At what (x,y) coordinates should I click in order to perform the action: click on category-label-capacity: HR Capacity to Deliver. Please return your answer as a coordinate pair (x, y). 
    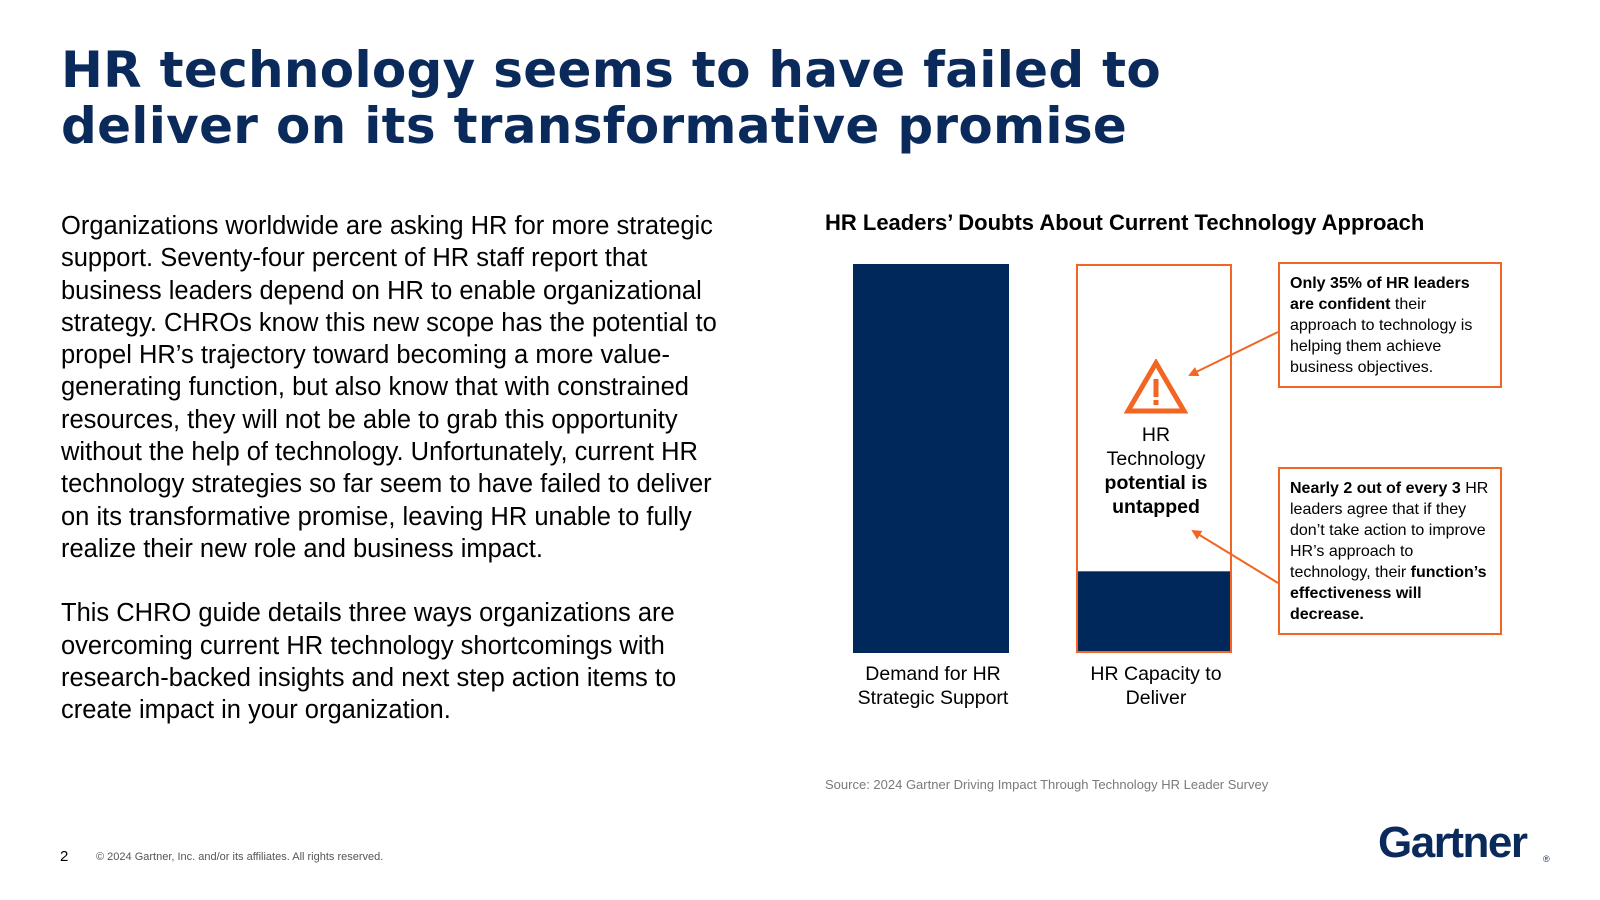
    Looking at the image, I should click on (1156, 686).